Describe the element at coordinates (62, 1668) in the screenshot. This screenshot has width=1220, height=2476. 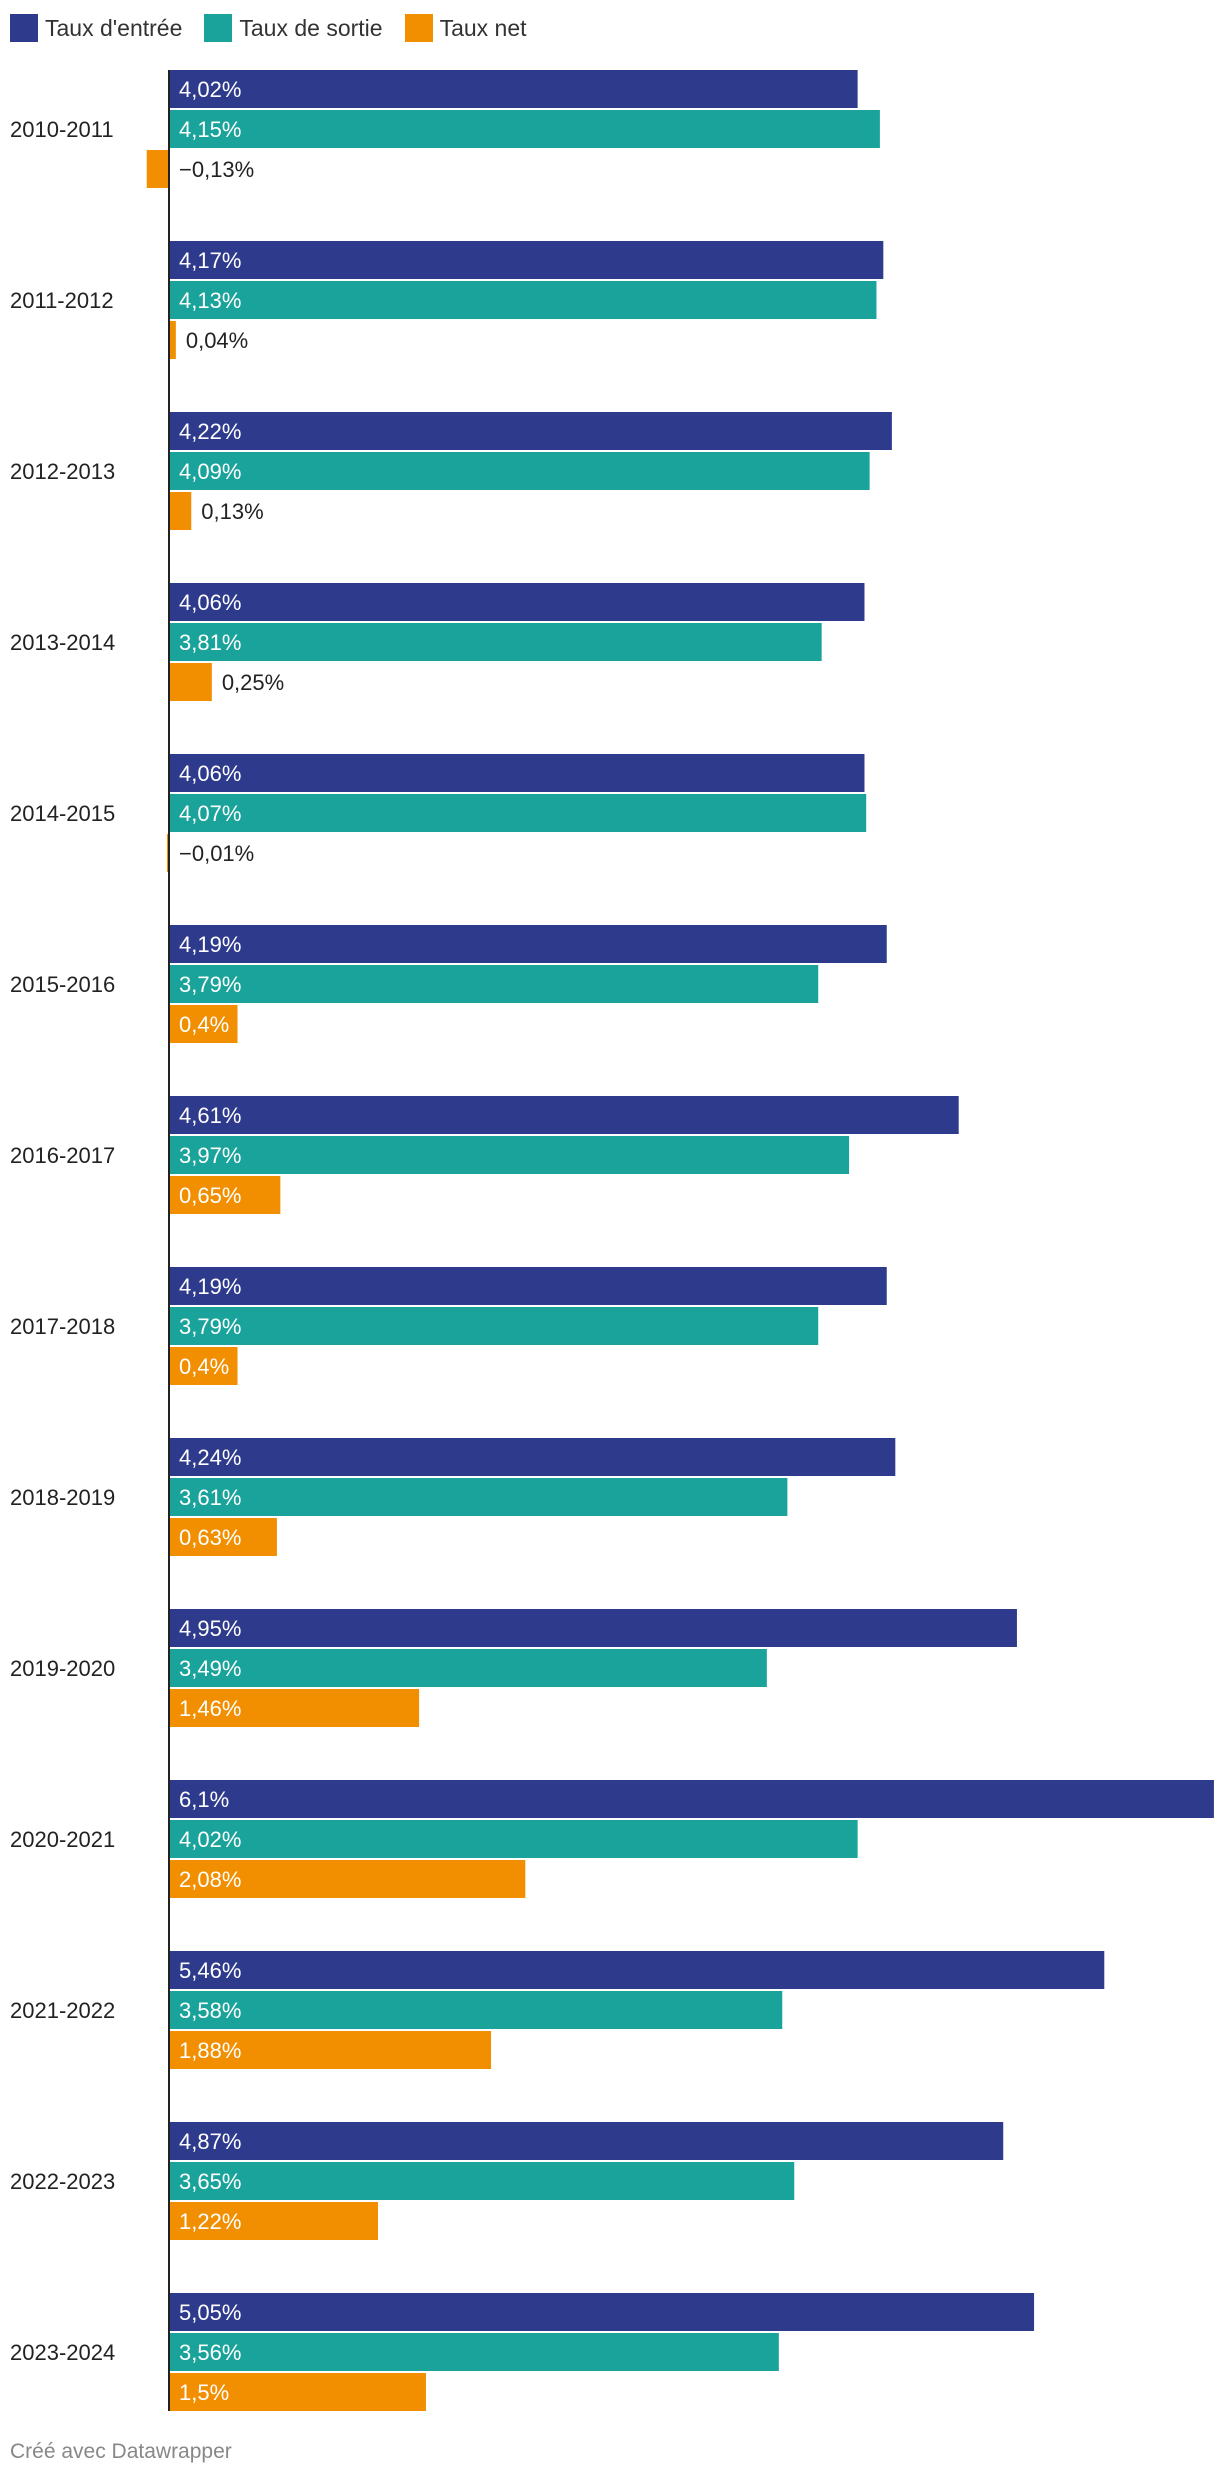
I see `category-label: 2019-2020` at that location.